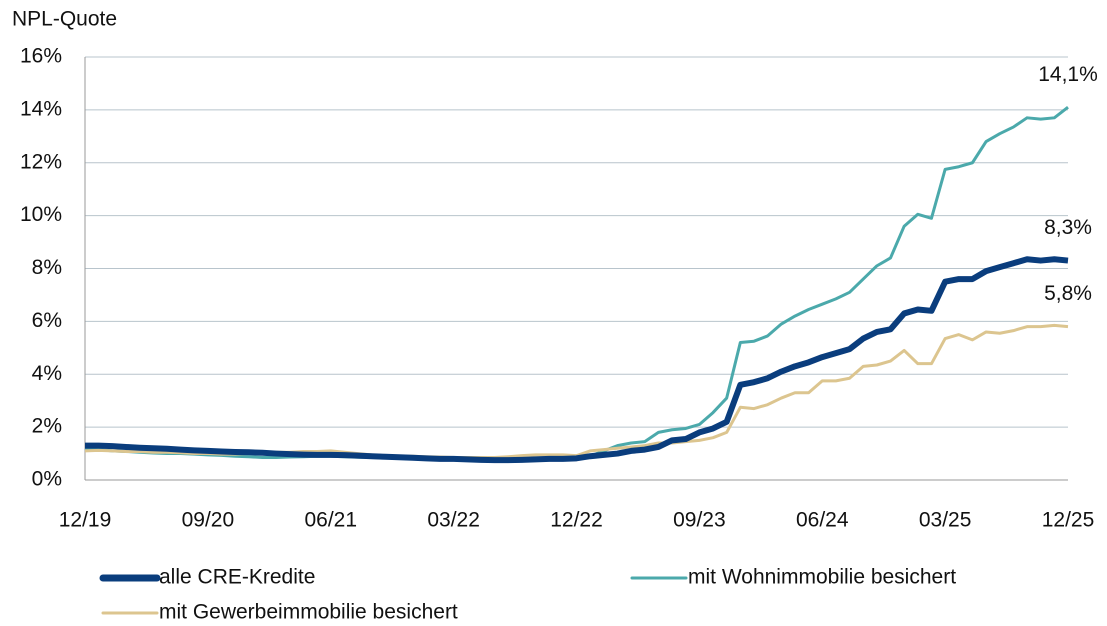 The image size is (1107, 626). Describe the element at coordinates (64, 19) in the screenshot. I see `y-axis-title: NPL-Quote` at that location.